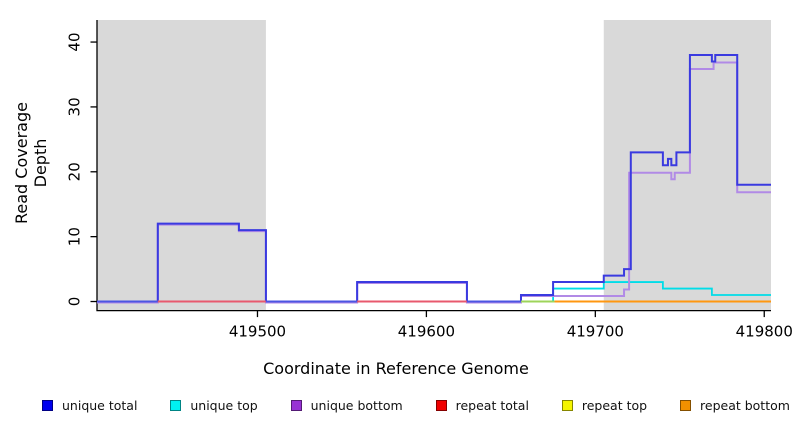 Image resolution: width=792 pixels, height=432 pixels. Describe the element at coordinates (75, 302) in the screenshot. I see `y-tick-label: 0` at that location.